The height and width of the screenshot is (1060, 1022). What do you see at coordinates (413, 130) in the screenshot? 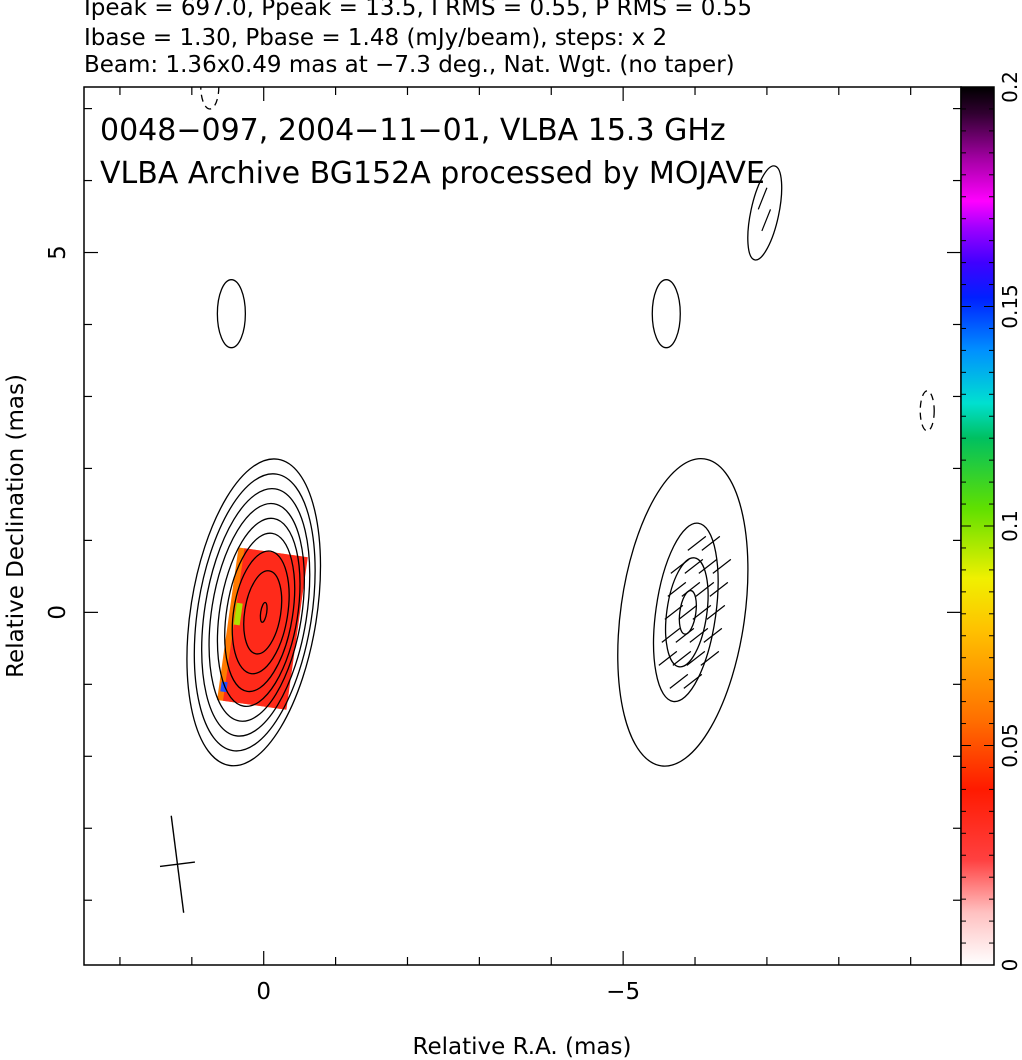
I see `annotation-line-1: 0048−097, 2004−11−01, VLBA 15.3 GHz` at bounding box center [413, 130].